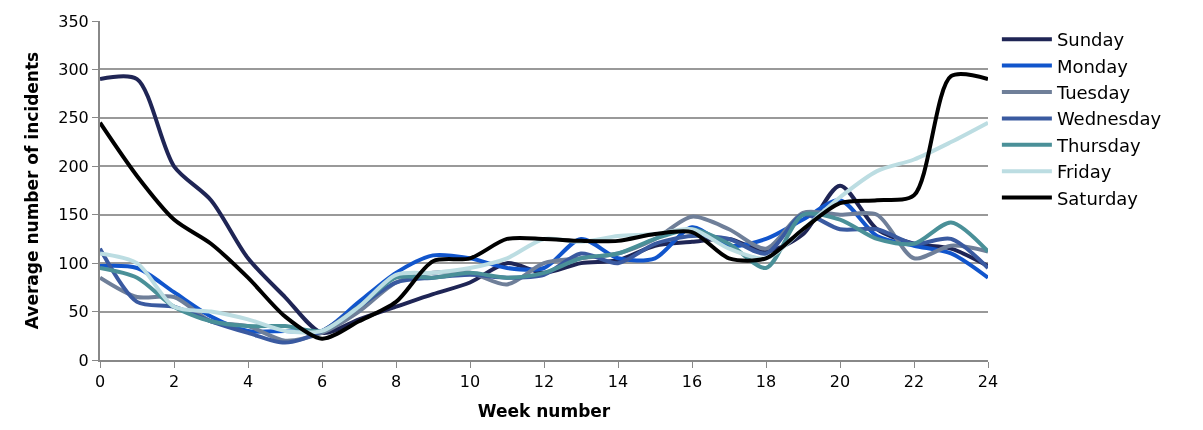 This screenshot has height=430, width=1203. I want to click on x-tick-label: 18, so click(766, 382).